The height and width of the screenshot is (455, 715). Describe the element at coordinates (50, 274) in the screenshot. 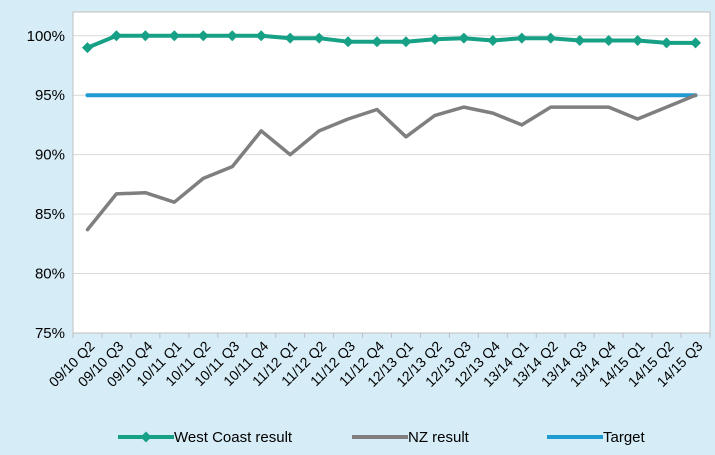

I see `y-tick-label: 80%` at that location.